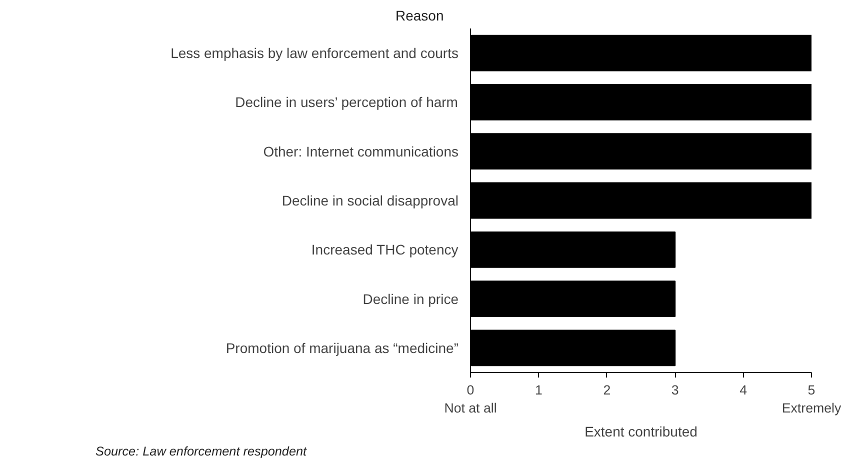 This screenshot has width=851, height=458. Describe the element at coordinates (370, 200) in the screenshot. I see `y-tick-label: Decline in social disapproval` at that location.